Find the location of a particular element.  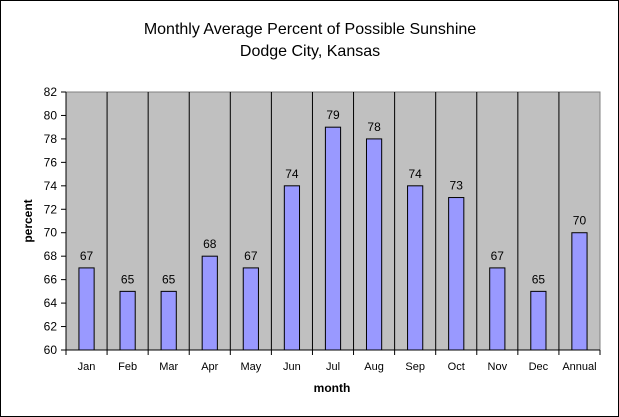

bar-dec is located at coordinates (538, 320).